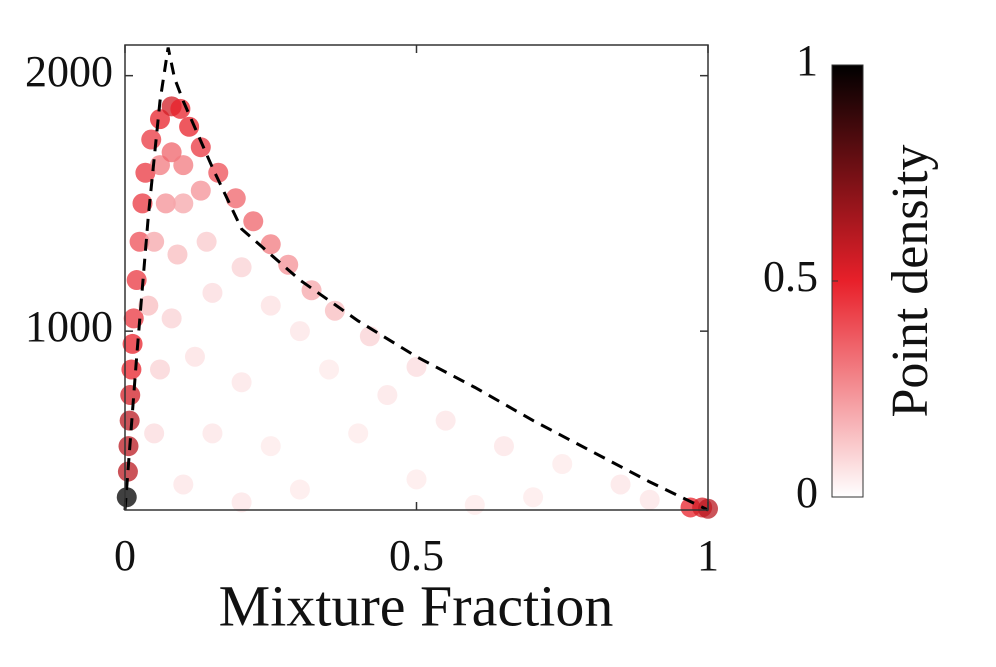 This screenshot has height=667, width=996. I want to click on colorbar-tick-label: 0, so click(807, 492).